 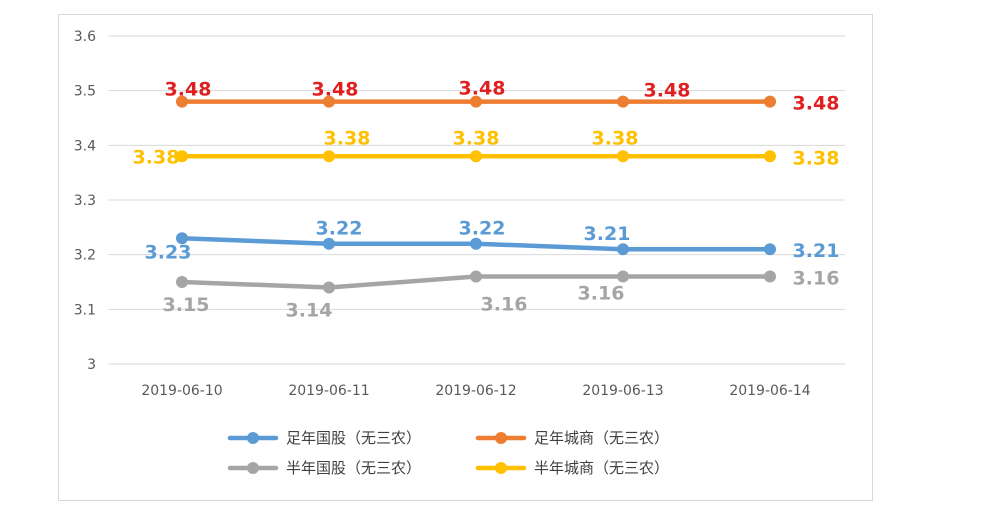 I want to click on legend-item: 半年城商（无三农）, so click(x=572, y=468).